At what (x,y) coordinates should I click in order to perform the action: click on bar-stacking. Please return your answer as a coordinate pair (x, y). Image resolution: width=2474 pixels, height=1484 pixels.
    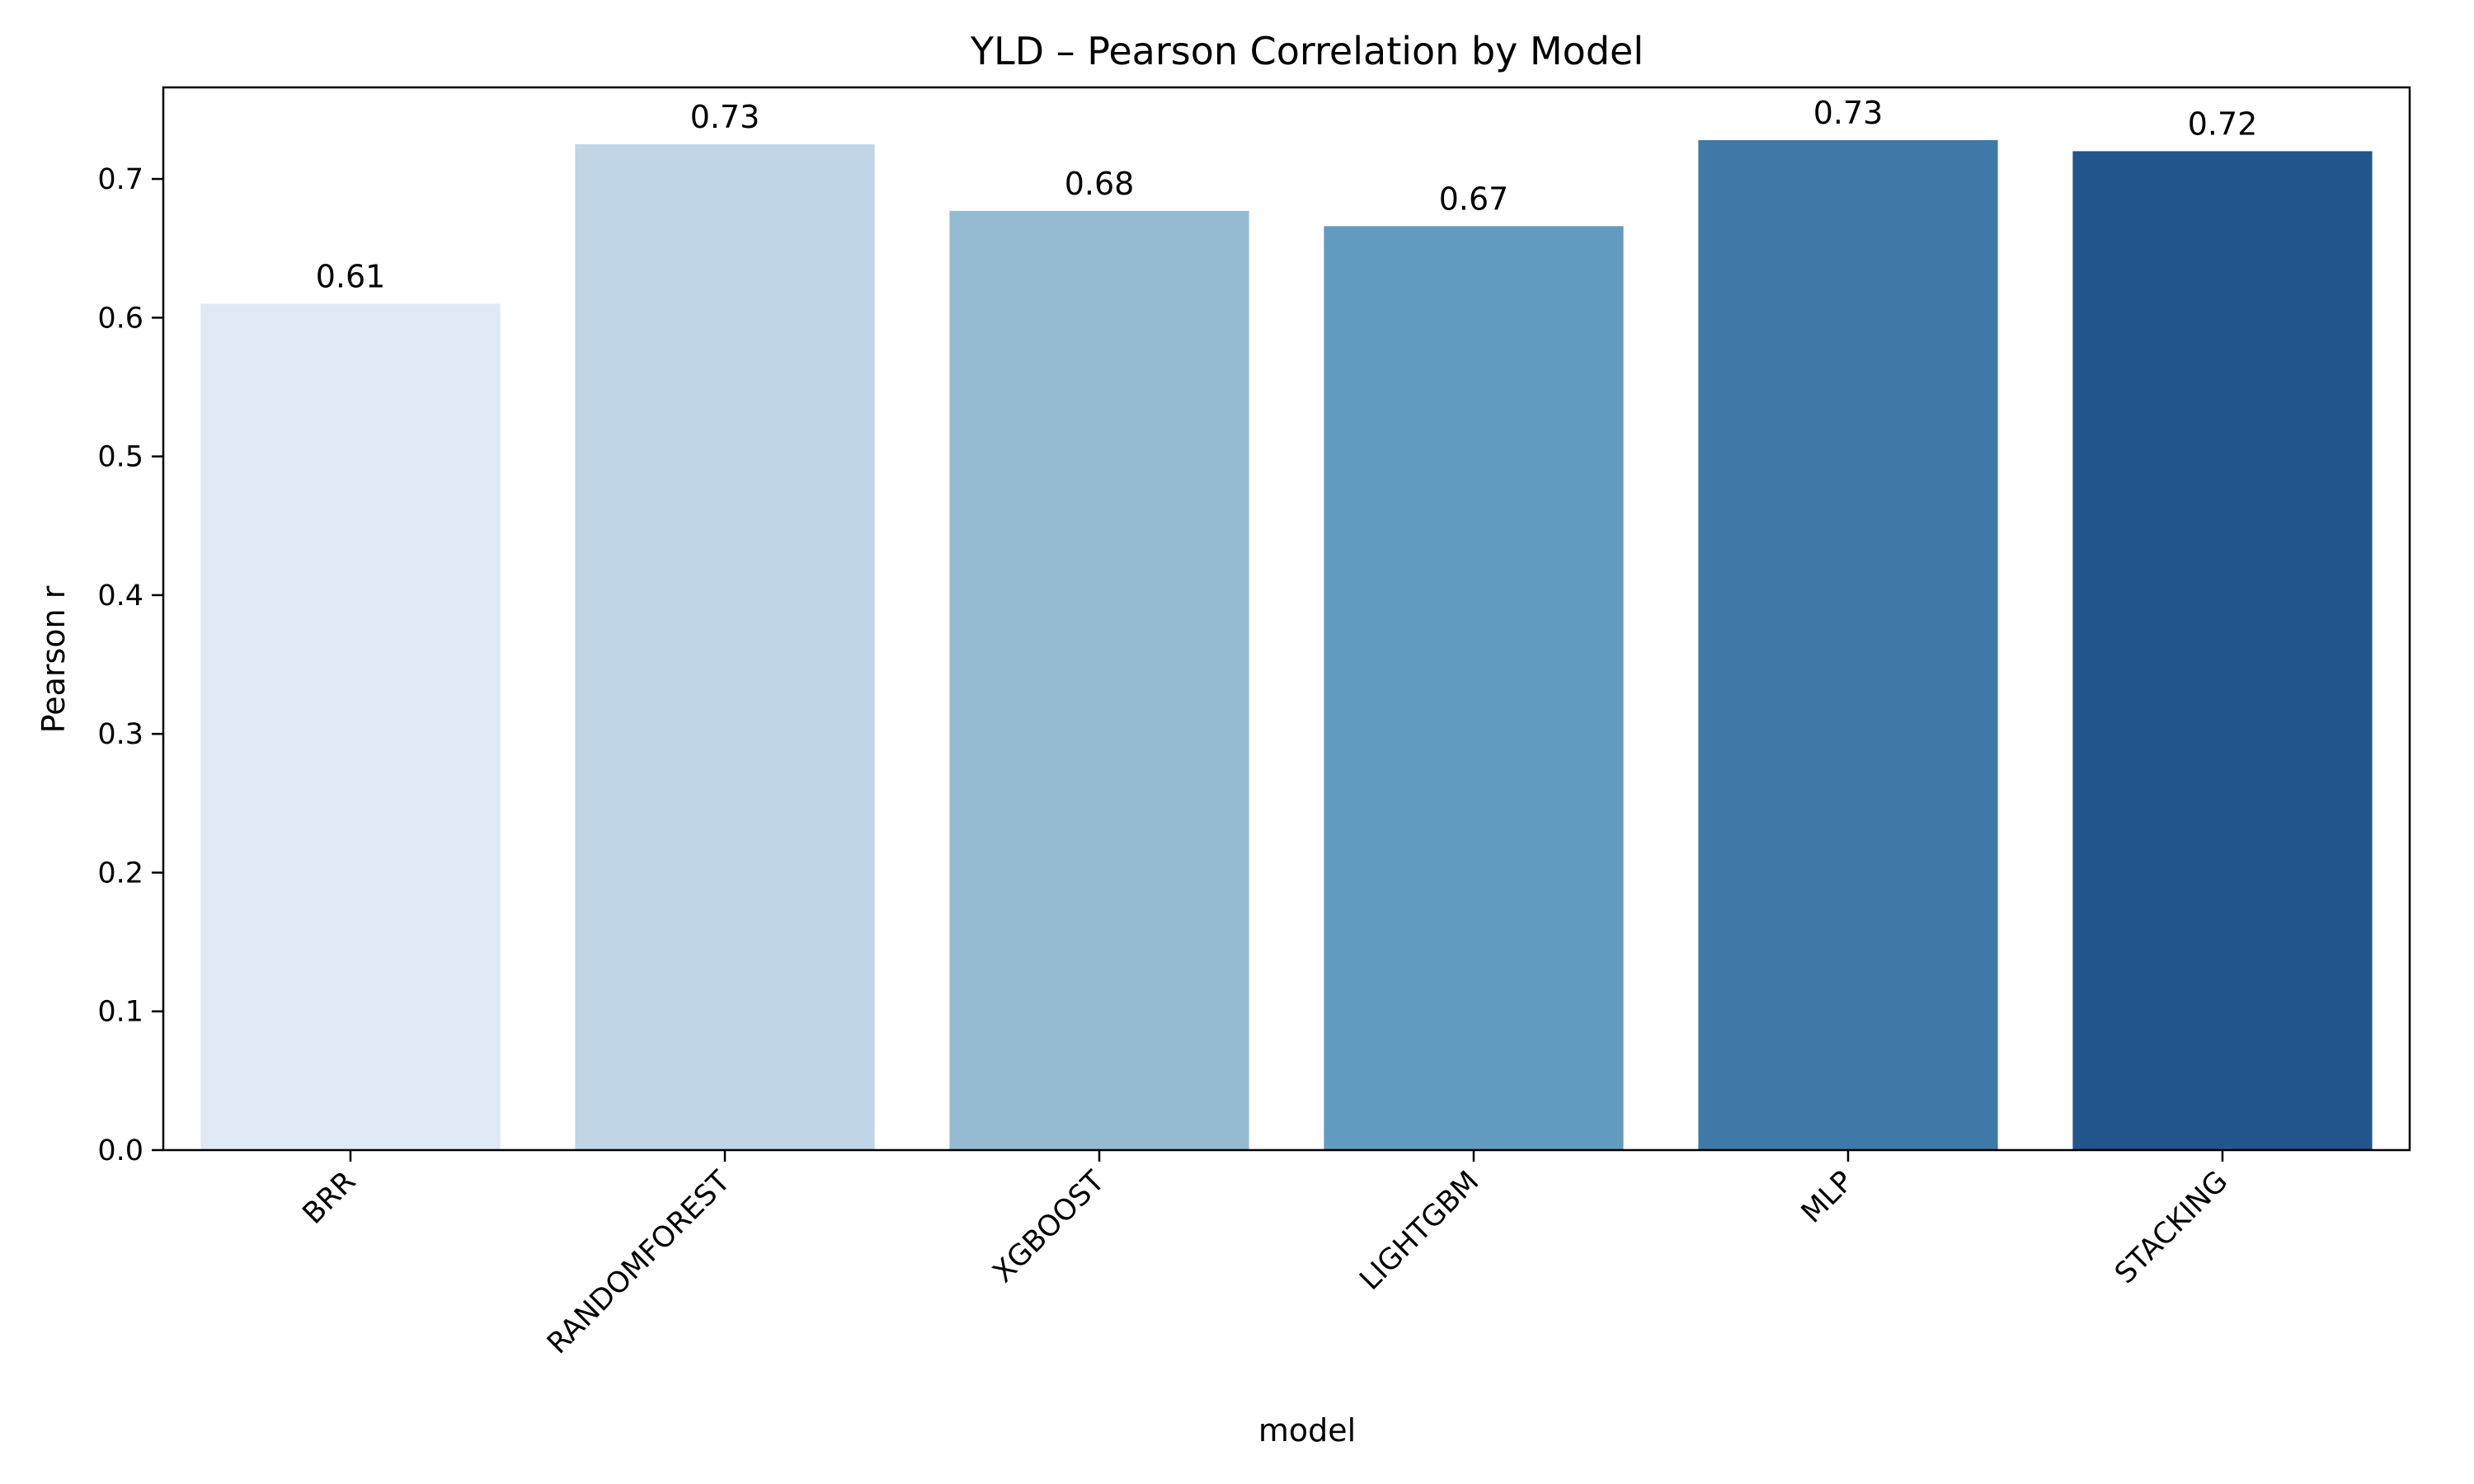
    Looking at the image, I should click on (2222, 650).